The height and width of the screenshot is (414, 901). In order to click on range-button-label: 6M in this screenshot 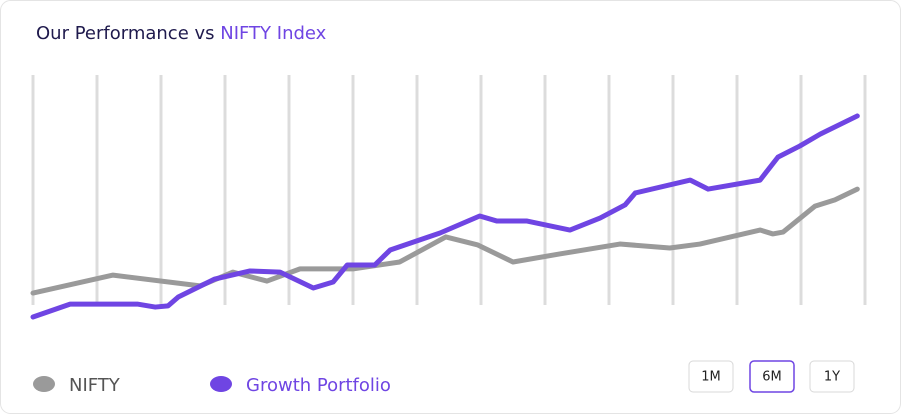, I will do `click(772, 377)`.